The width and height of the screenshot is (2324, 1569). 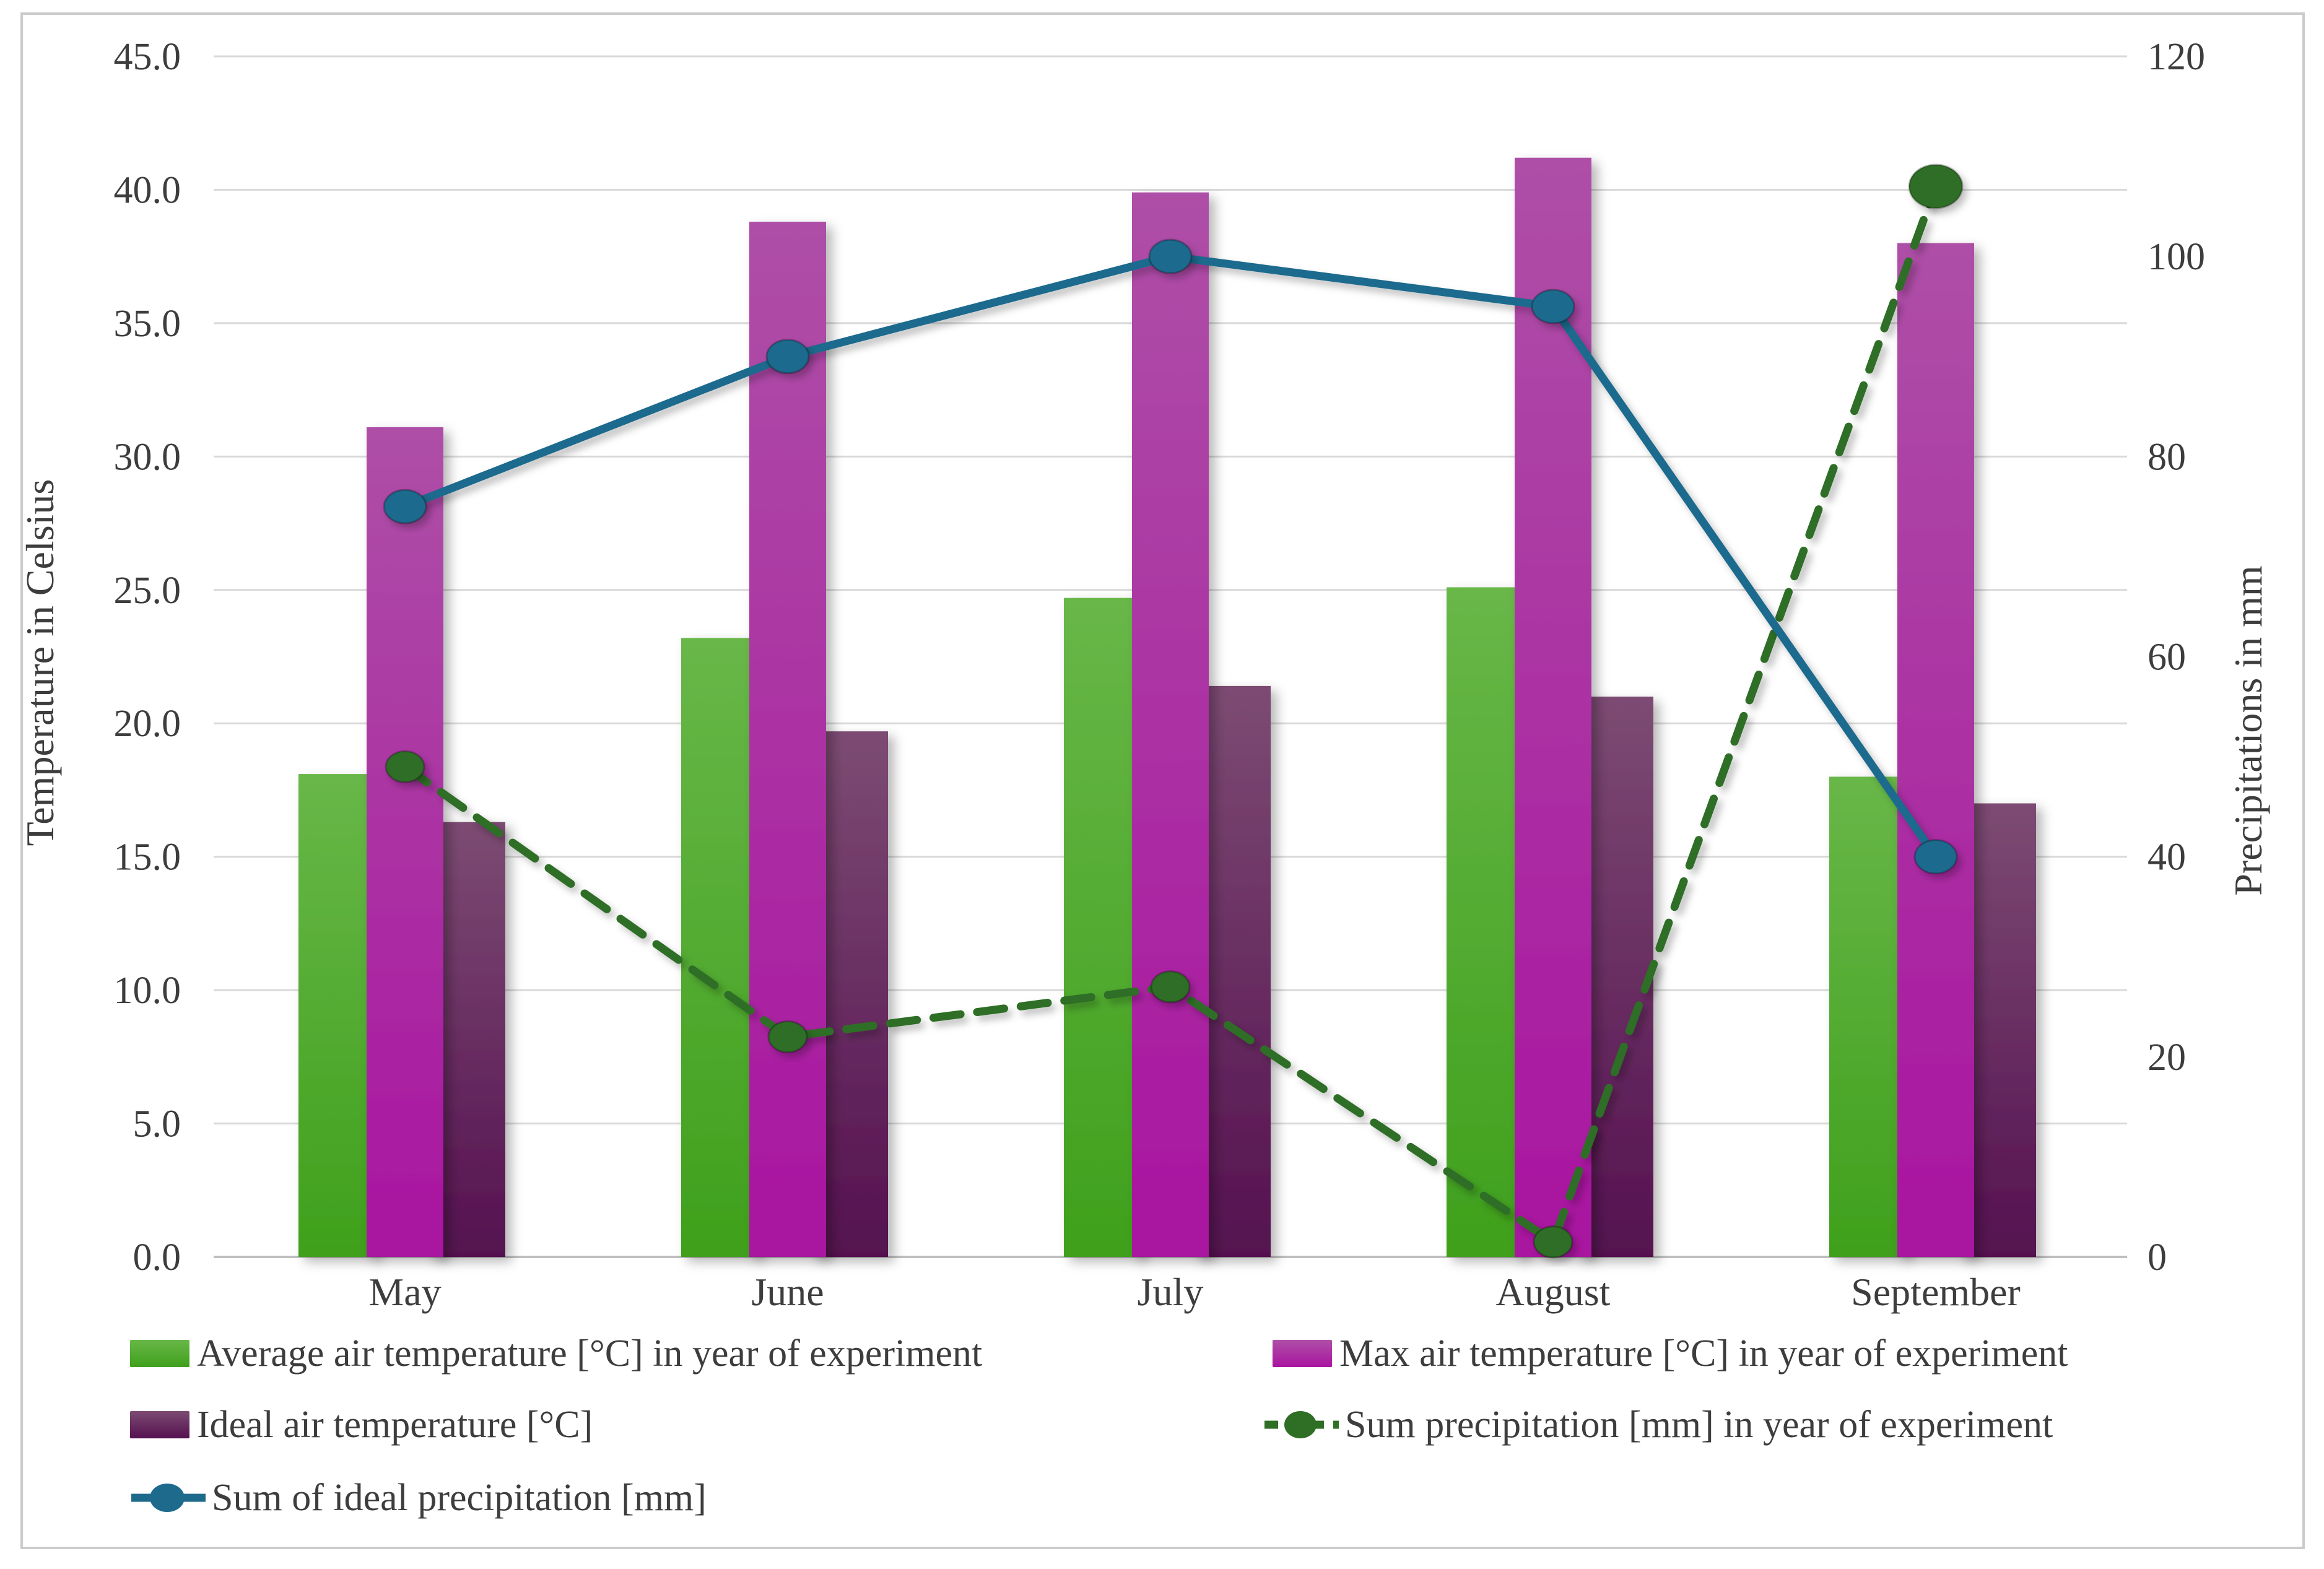 What do you see at coordinates (1485, 922) in the screenshot?
I see `bar-series0-august` at bounding box center [1485, 922].